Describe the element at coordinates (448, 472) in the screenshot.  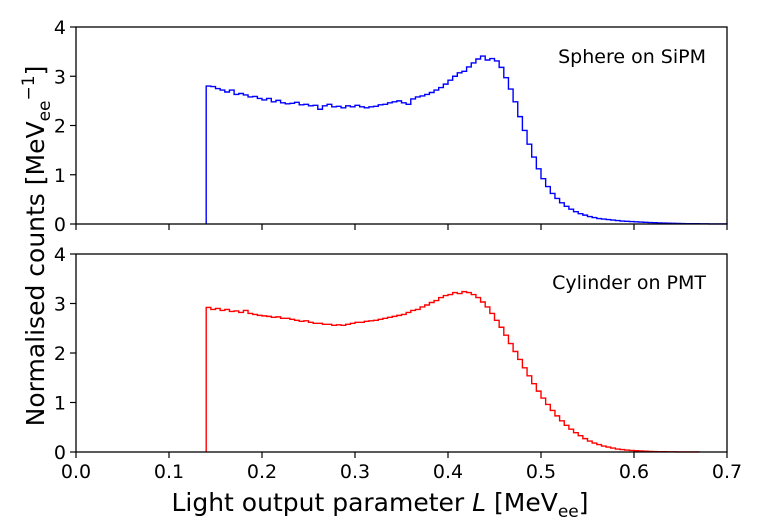
I see `x-tick-label: 0.4` at that location.